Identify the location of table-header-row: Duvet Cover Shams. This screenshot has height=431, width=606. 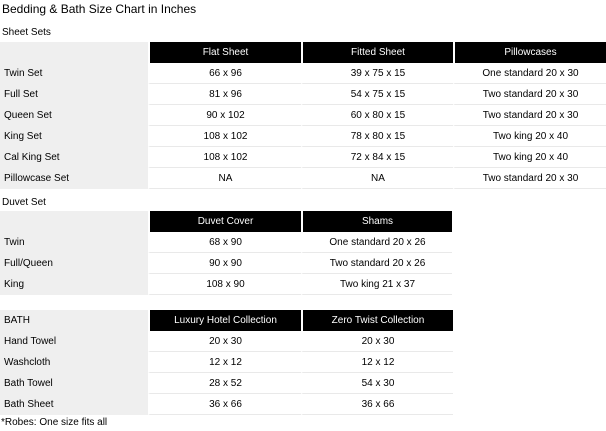
(226, 221).